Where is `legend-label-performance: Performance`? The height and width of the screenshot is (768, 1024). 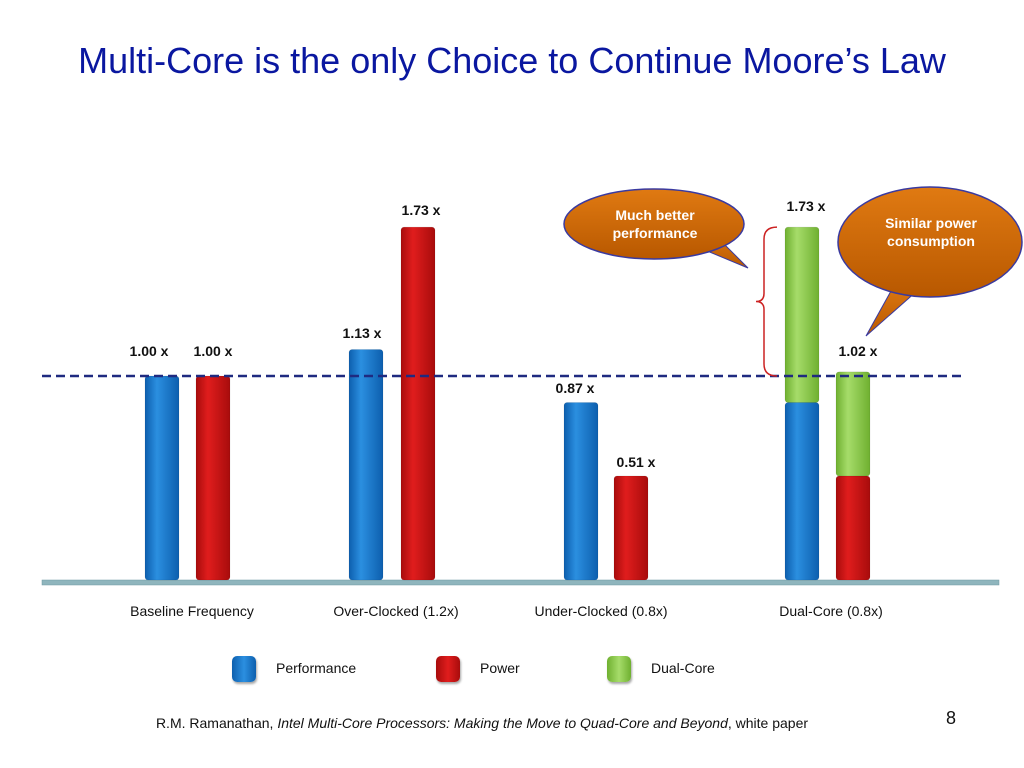 legend-label-performance: Performance is located at coordinates (316, 668).